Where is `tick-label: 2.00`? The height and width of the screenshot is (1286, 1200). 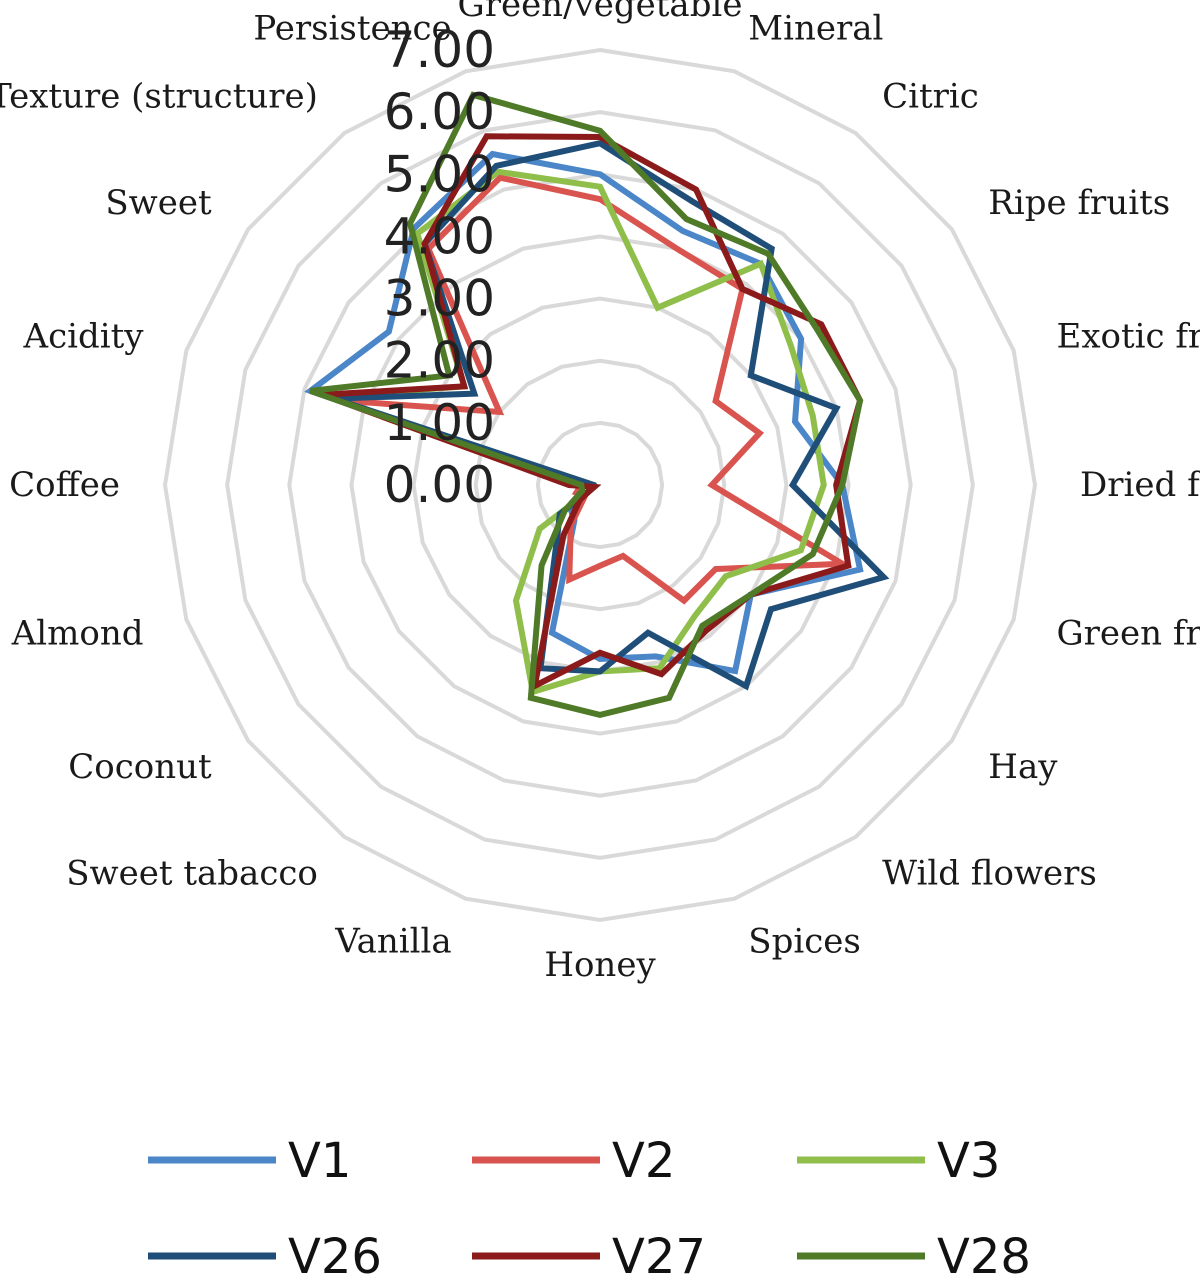 tick-label: 2.00 is located at coordinates (439, 361).